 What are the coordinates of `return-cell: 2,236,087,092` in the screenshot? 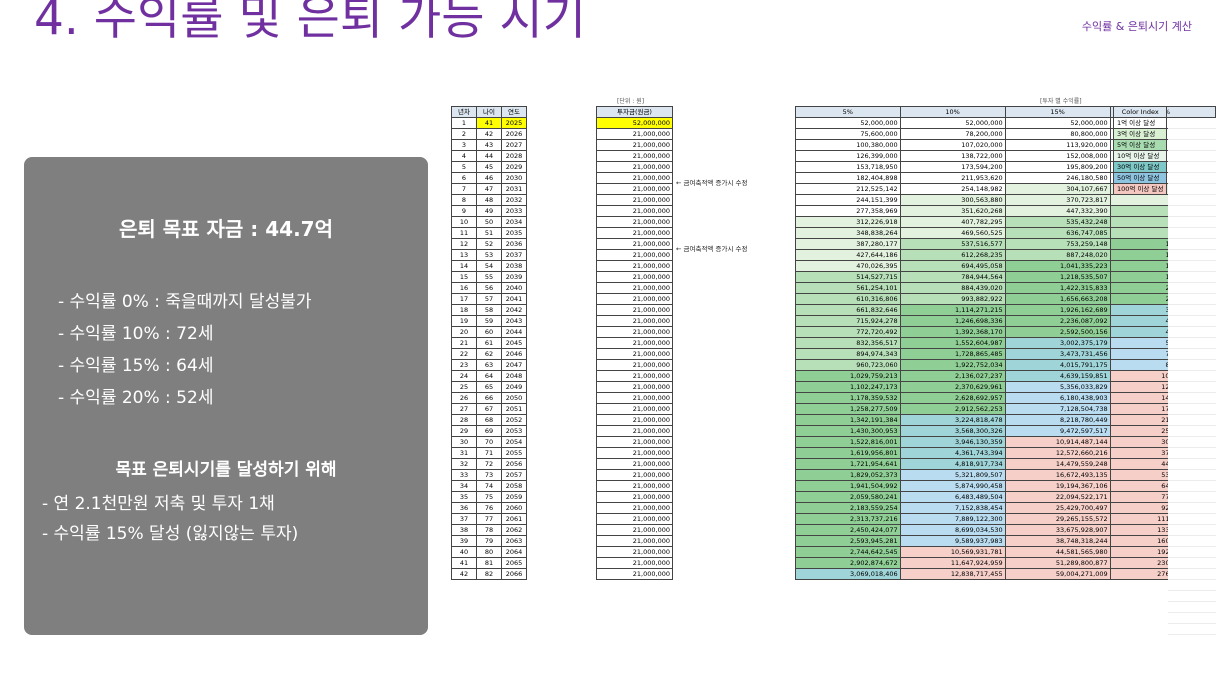 It's located at (1057, 321).